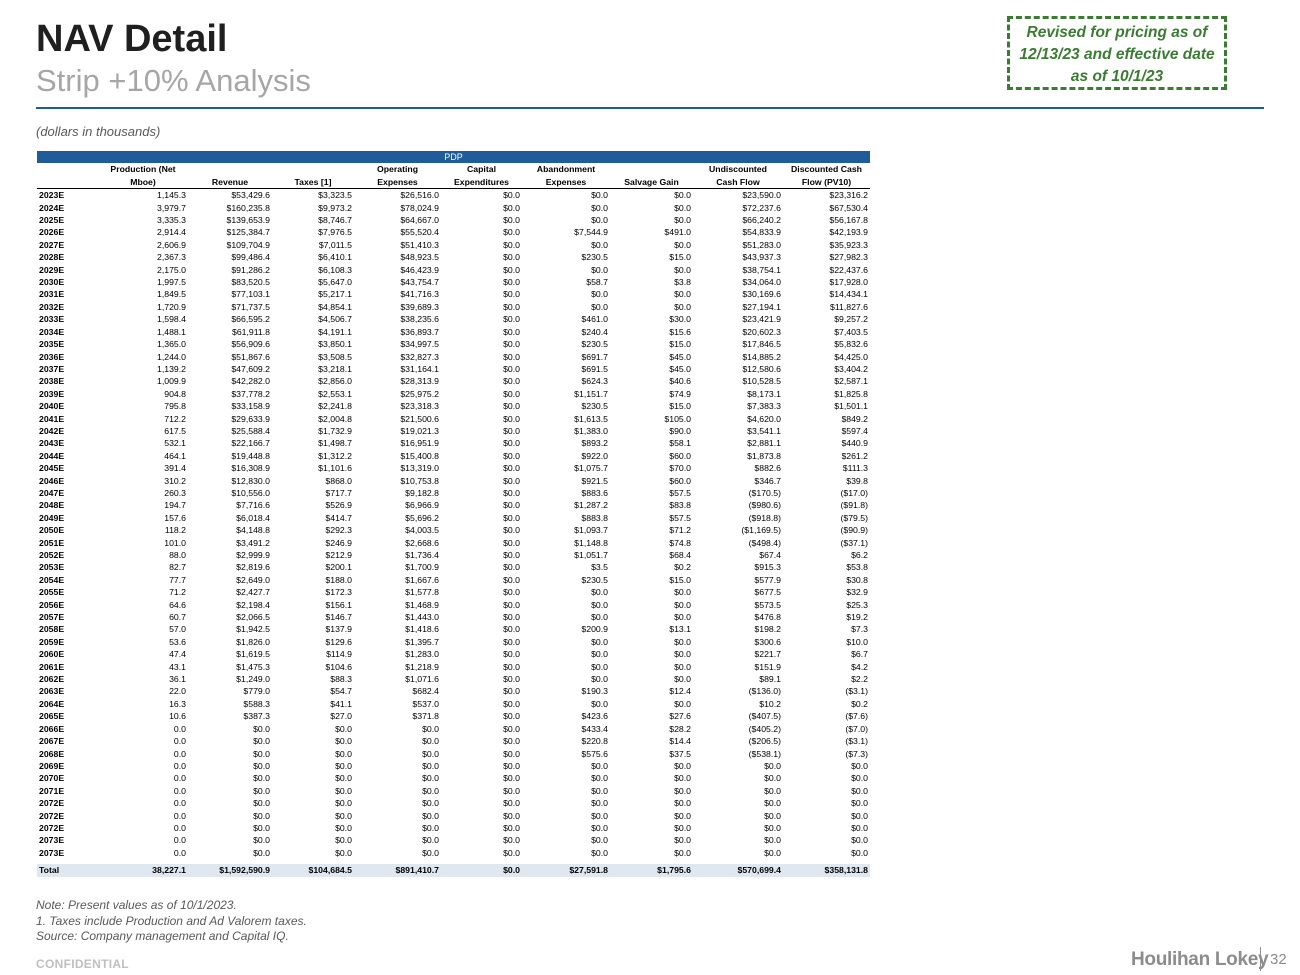 The image size is (1300, 975). Describe the element at coordinates (253, 517) in the screenshot. I see `table-cell: $6,018.4` at that location.